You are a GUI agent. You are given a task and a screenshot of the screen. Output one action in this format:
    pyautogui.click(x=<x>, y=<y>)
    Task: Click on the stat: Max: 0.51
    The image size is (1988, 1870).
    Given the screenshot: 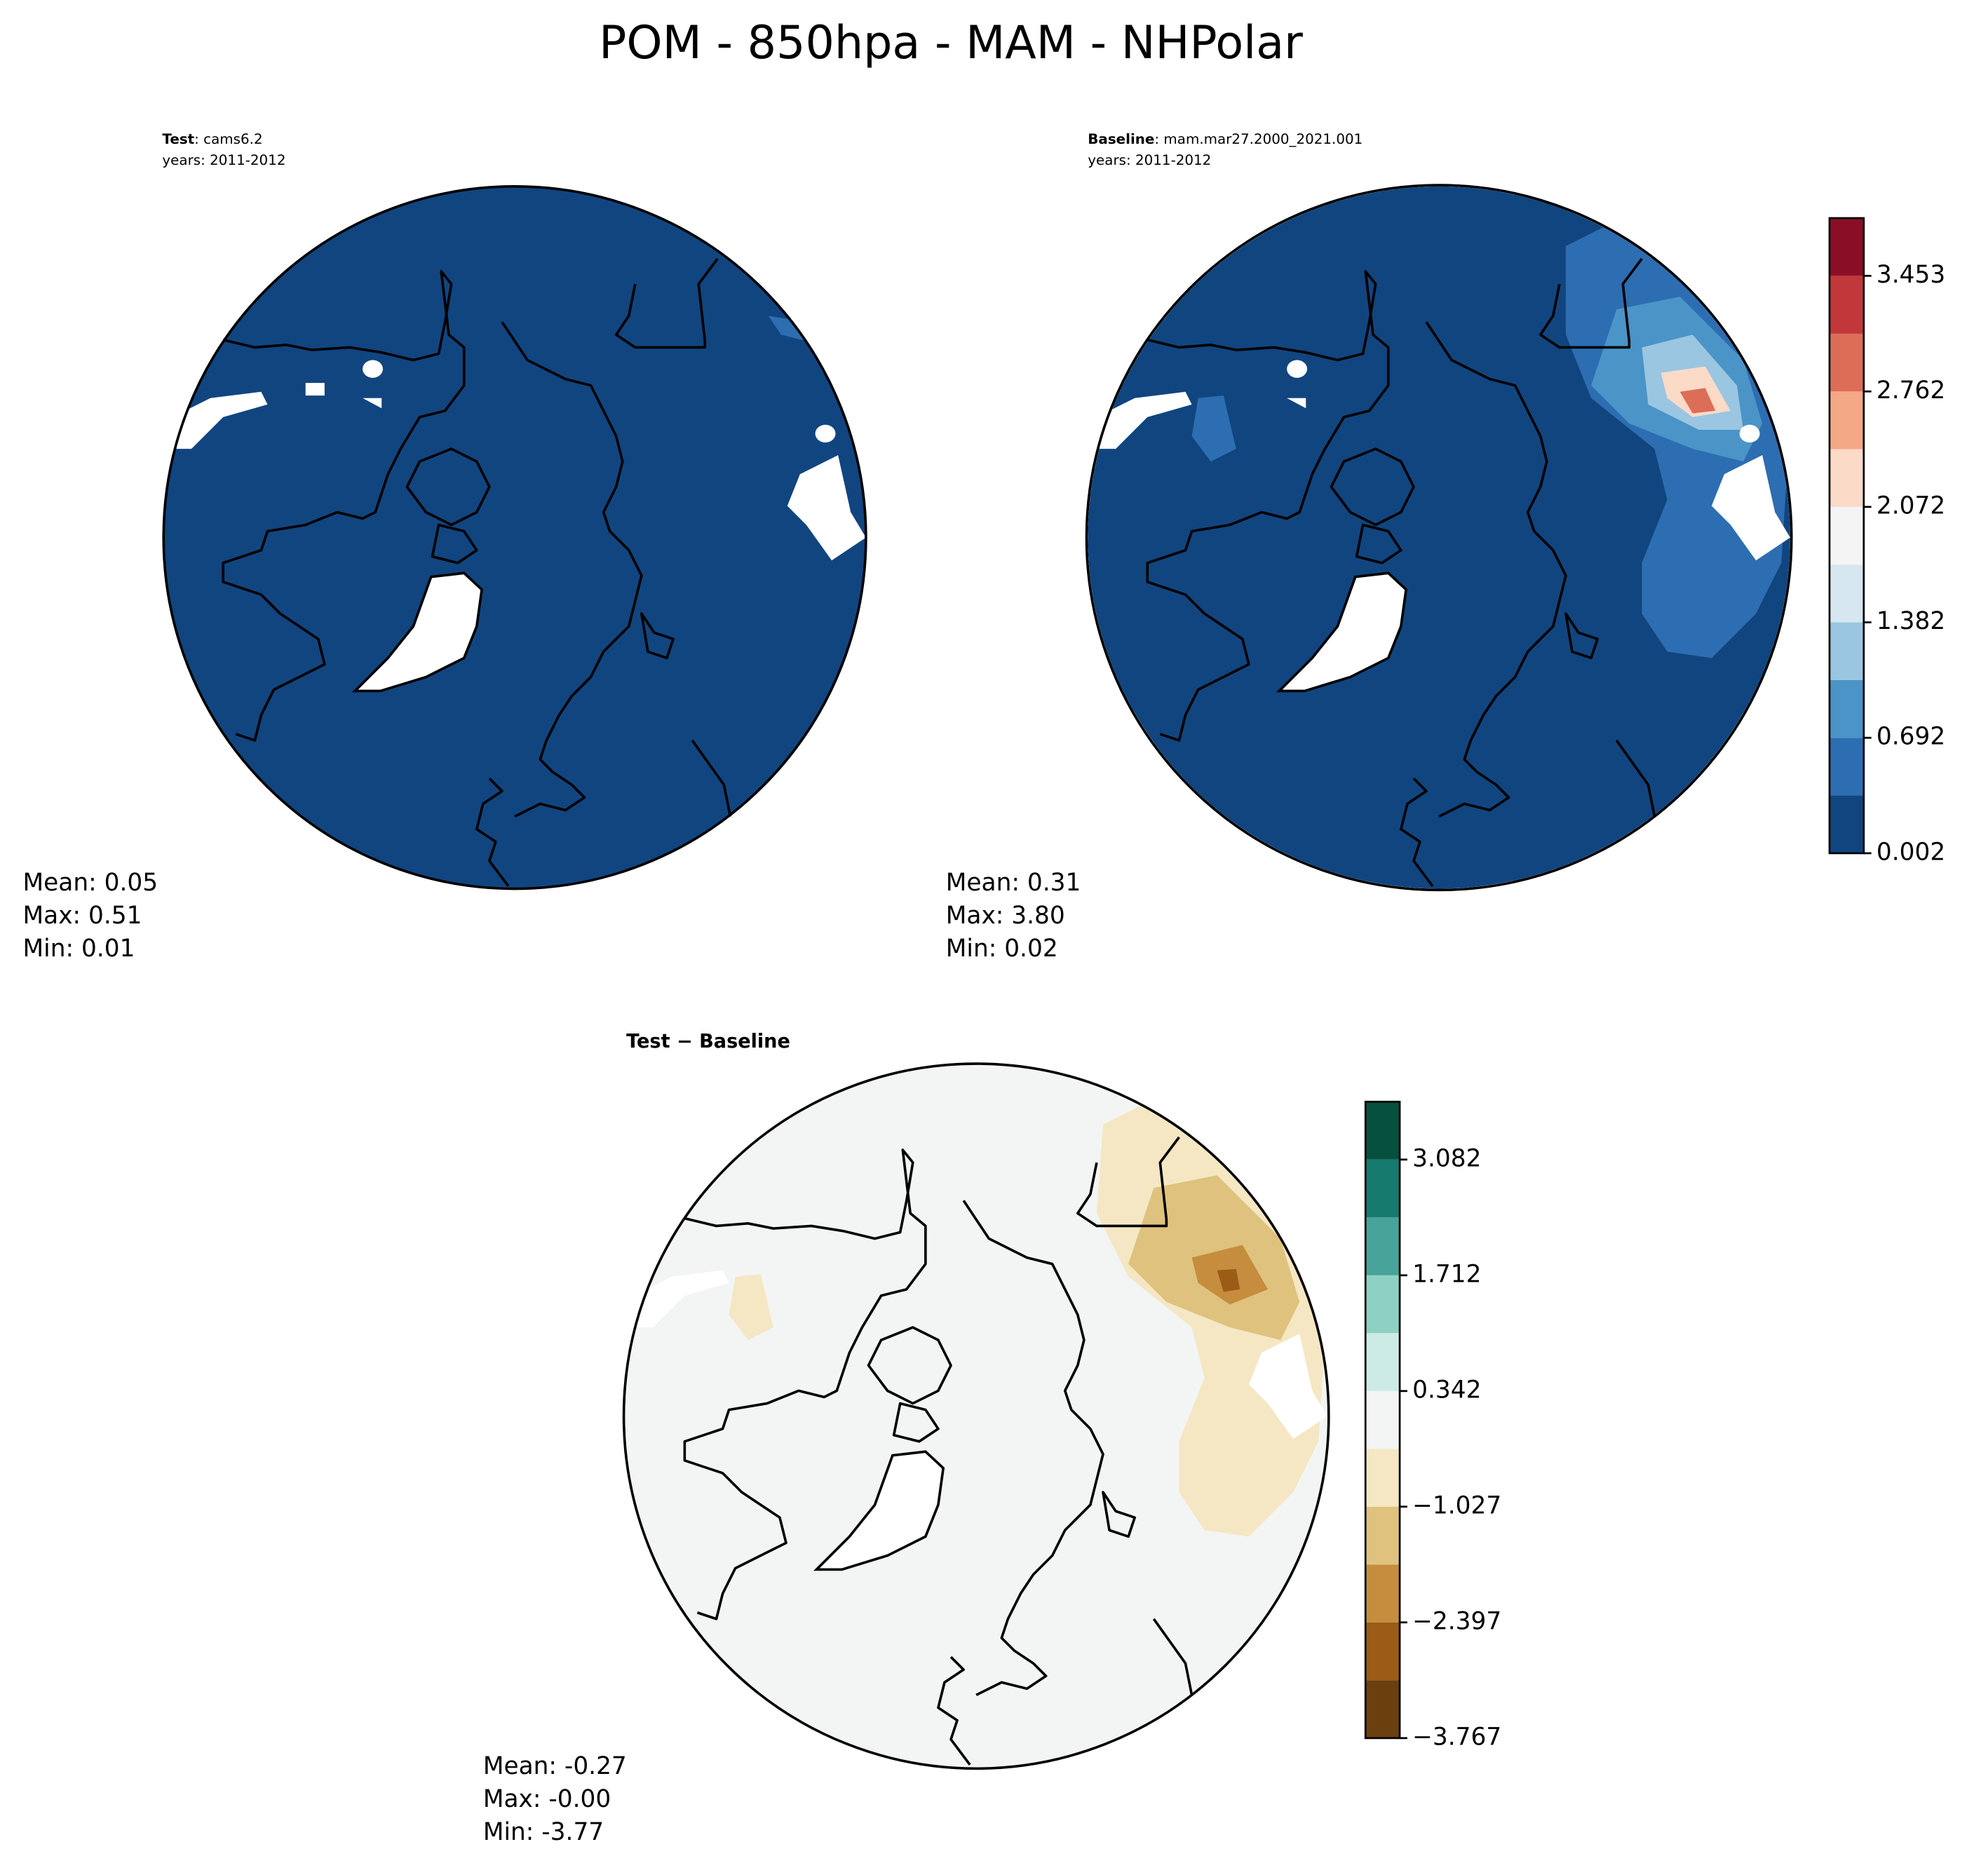 What is the action you would take?
    pyautogui.click(x=82, y=916)
    